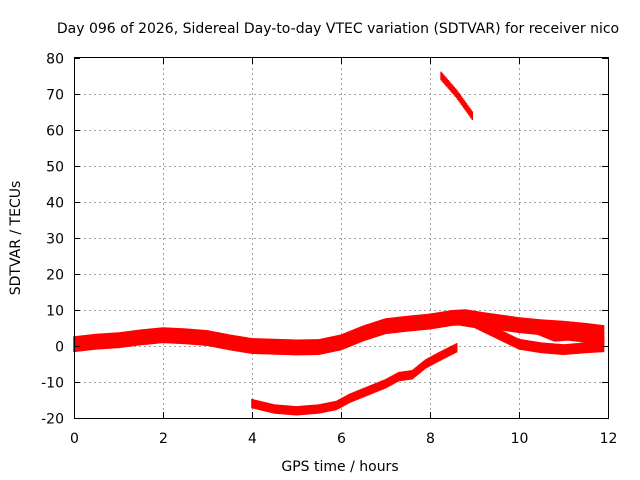 The image size is (640, 480). What do you see at coordinates (55, 204) in the screenshot?
I see `y-tick-label: 40` at bounding box center [55, 204].